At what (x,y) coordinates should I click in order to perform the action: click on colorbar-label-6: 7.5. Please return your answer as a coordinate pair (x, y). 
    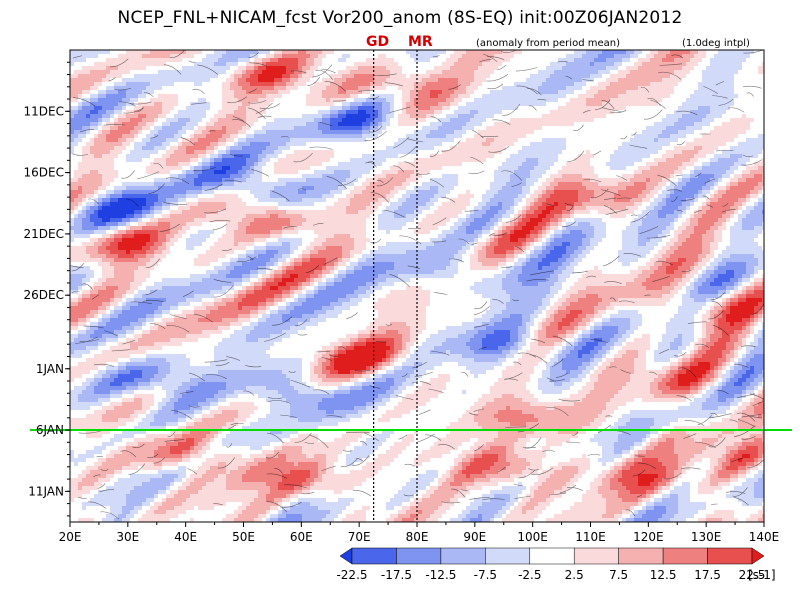
    Looking at the image, I should click on (618, 575).